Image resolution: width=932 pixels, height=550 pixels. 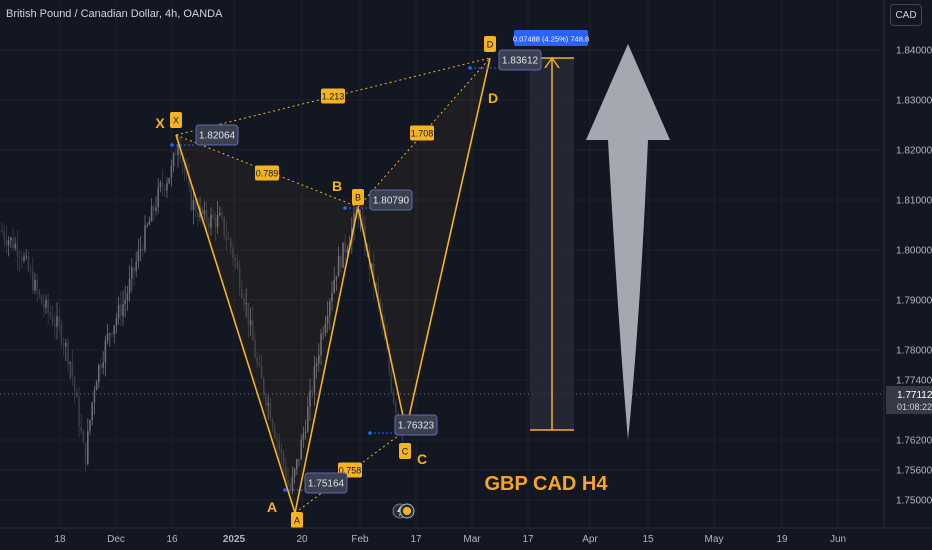 I want to click on price-tick-label: 1.84000, so click(x=914, y=51).